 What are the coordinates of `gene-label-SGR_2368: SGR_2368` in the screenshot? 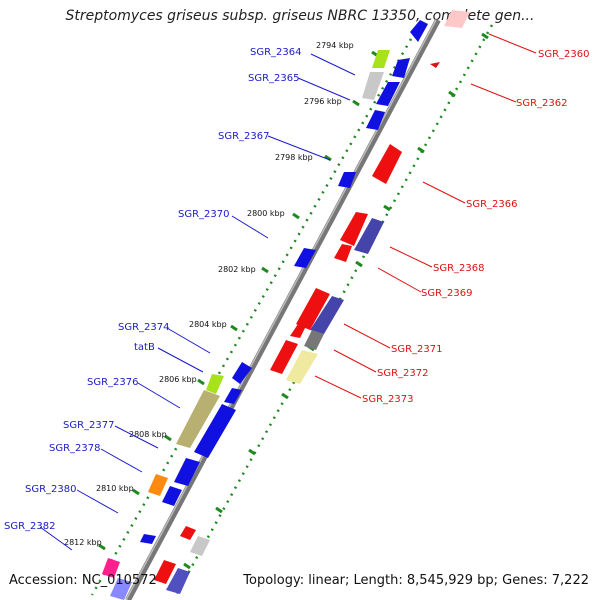 It's located at (459, 268).